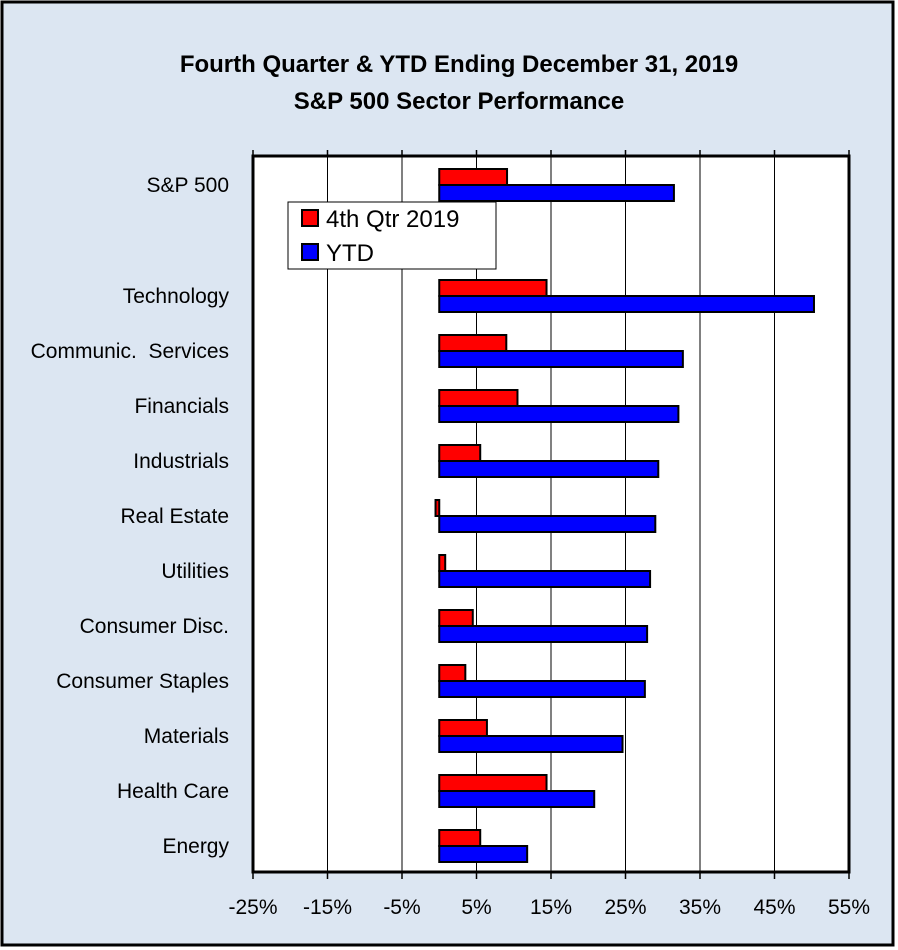  I want to click on category-label: Technology, so click(176, 296).